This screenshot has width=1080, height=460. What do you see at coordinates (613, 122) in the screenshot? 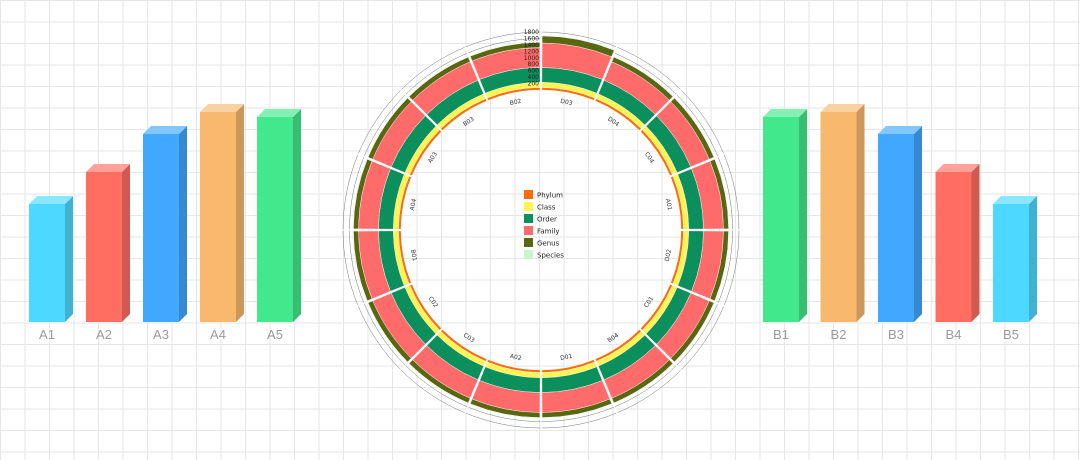
I see `radial-category-label: D04` at bounding box center [613, 122].